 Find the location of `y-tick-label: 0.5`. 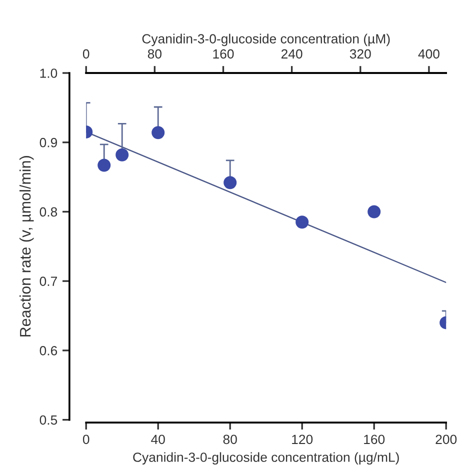

y-tick-label: 0.5 is located at coordinates (49, 420).